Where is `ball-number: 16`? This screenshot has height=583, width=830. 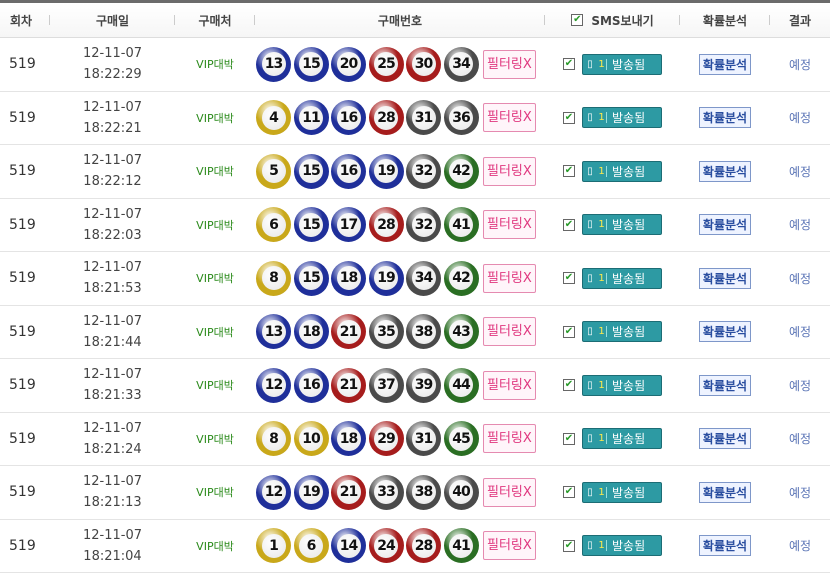
ball-number: 16 is located at coordinates (348, 171).